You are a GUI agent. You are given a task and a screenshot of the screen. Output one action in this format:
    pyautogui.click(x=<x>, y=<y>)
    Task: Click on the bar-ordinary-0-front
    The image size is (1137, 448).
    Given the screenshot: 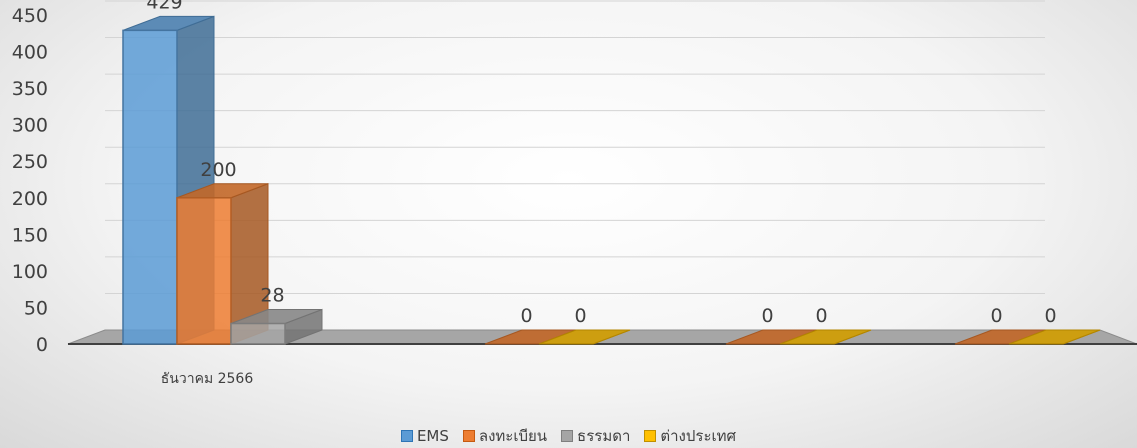 What is the action you would take?
    pyautogui.click(x=258, y=333)
    